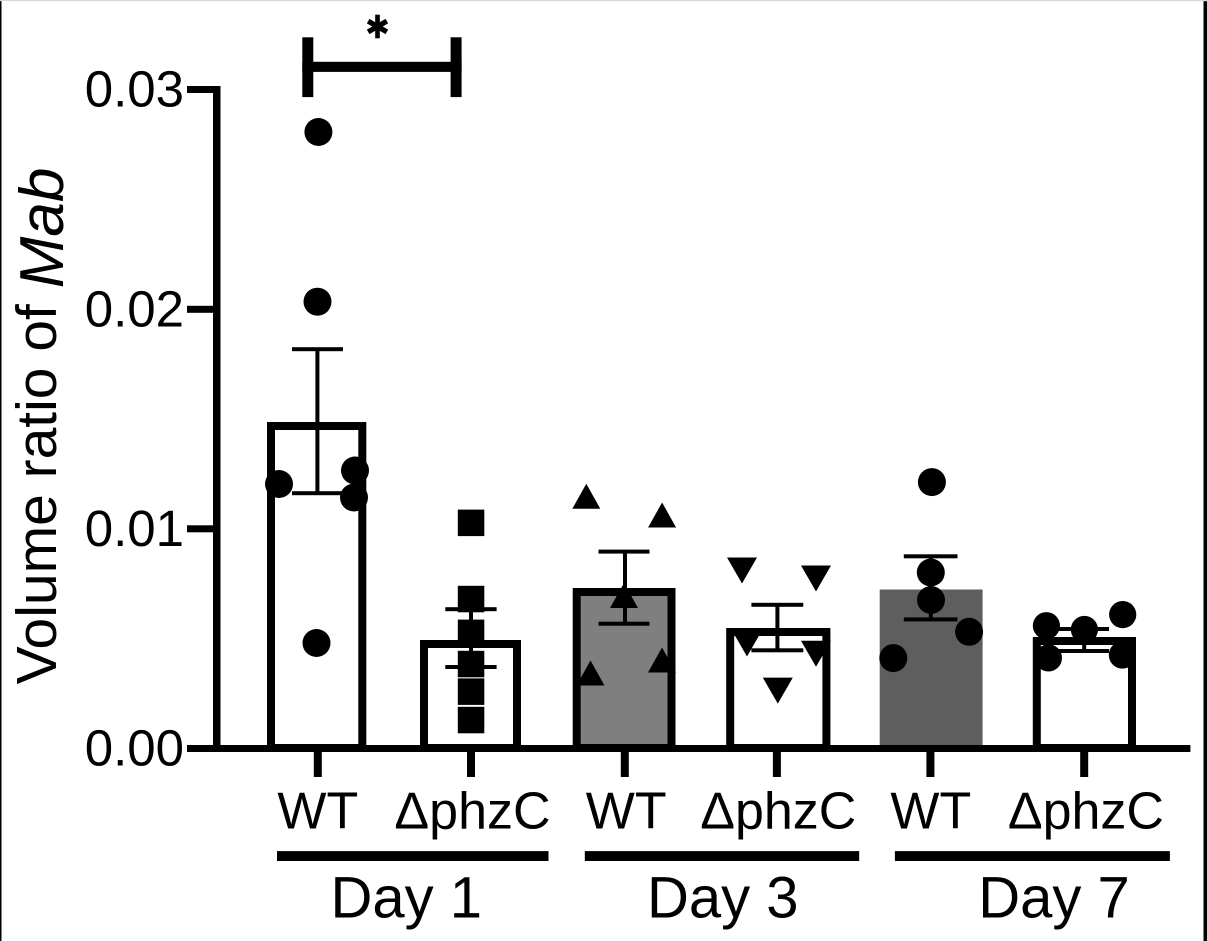 This screenshot has width=1207, height=941. Describe the element at coordinates (134, 309) in the screenshot. I see `svg-text: 0.02` at that location.